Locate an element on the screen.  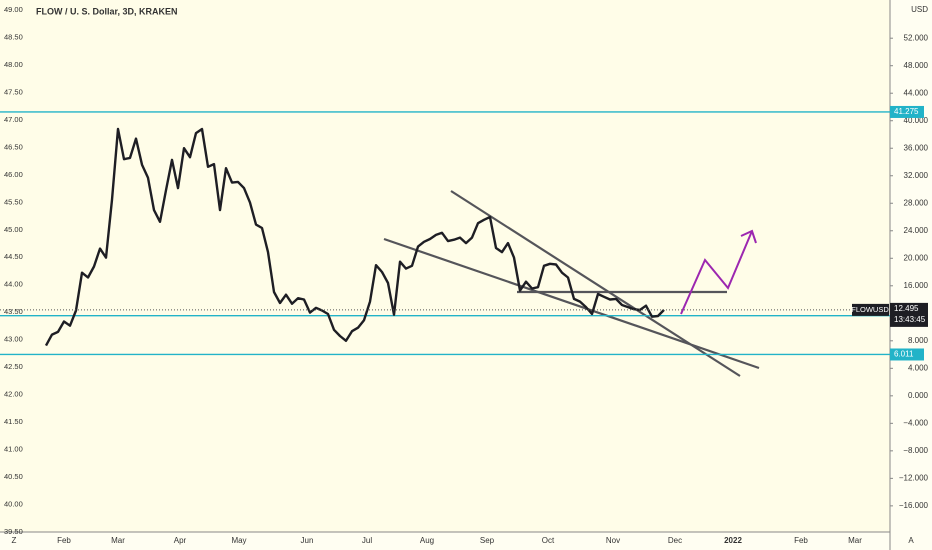
y2-tick-label: 20.000 is located at coordinates (916, 257).